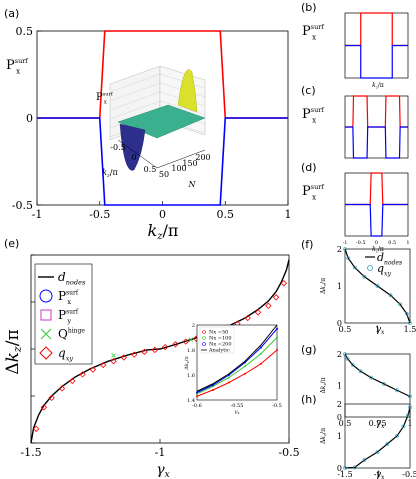 The width and height of the screenshot is (416, 479). What do you see at coordinates (68, 316) in the screenshot?
I see `legend-entry-label: Psurf y` at bounding box center [68, 316].